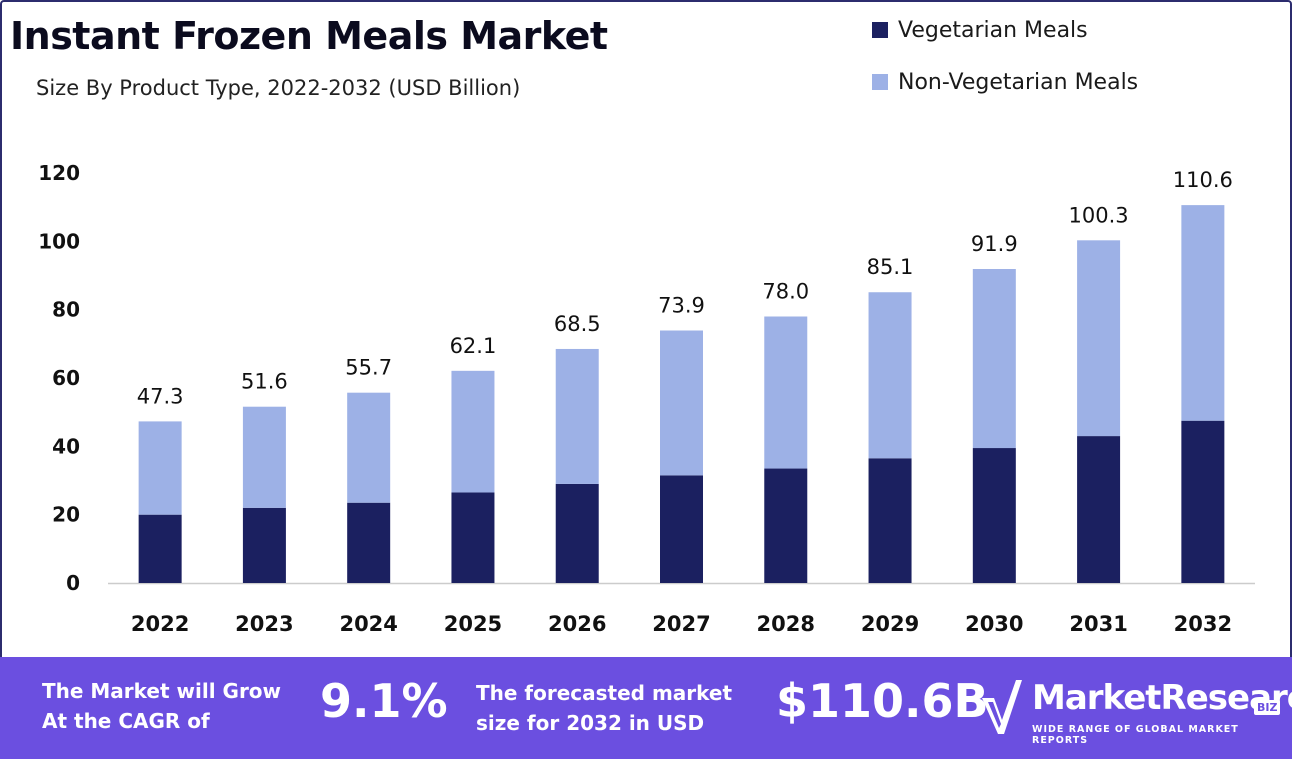 Image resolution: width=1292 pixels, height=759 pixels. I want to click on summary-banner, so click(646, 708).